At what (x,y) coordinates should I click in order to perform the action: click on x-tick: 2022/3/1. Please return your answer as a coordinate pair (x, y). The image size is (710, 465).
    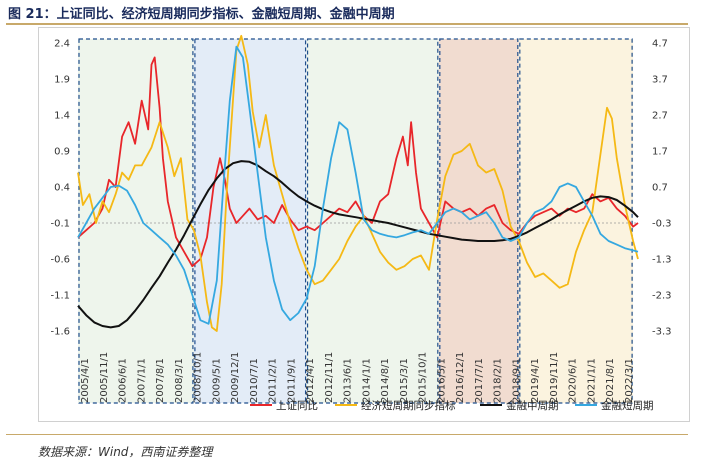
    Looking at the image, I should click on (629, 380).